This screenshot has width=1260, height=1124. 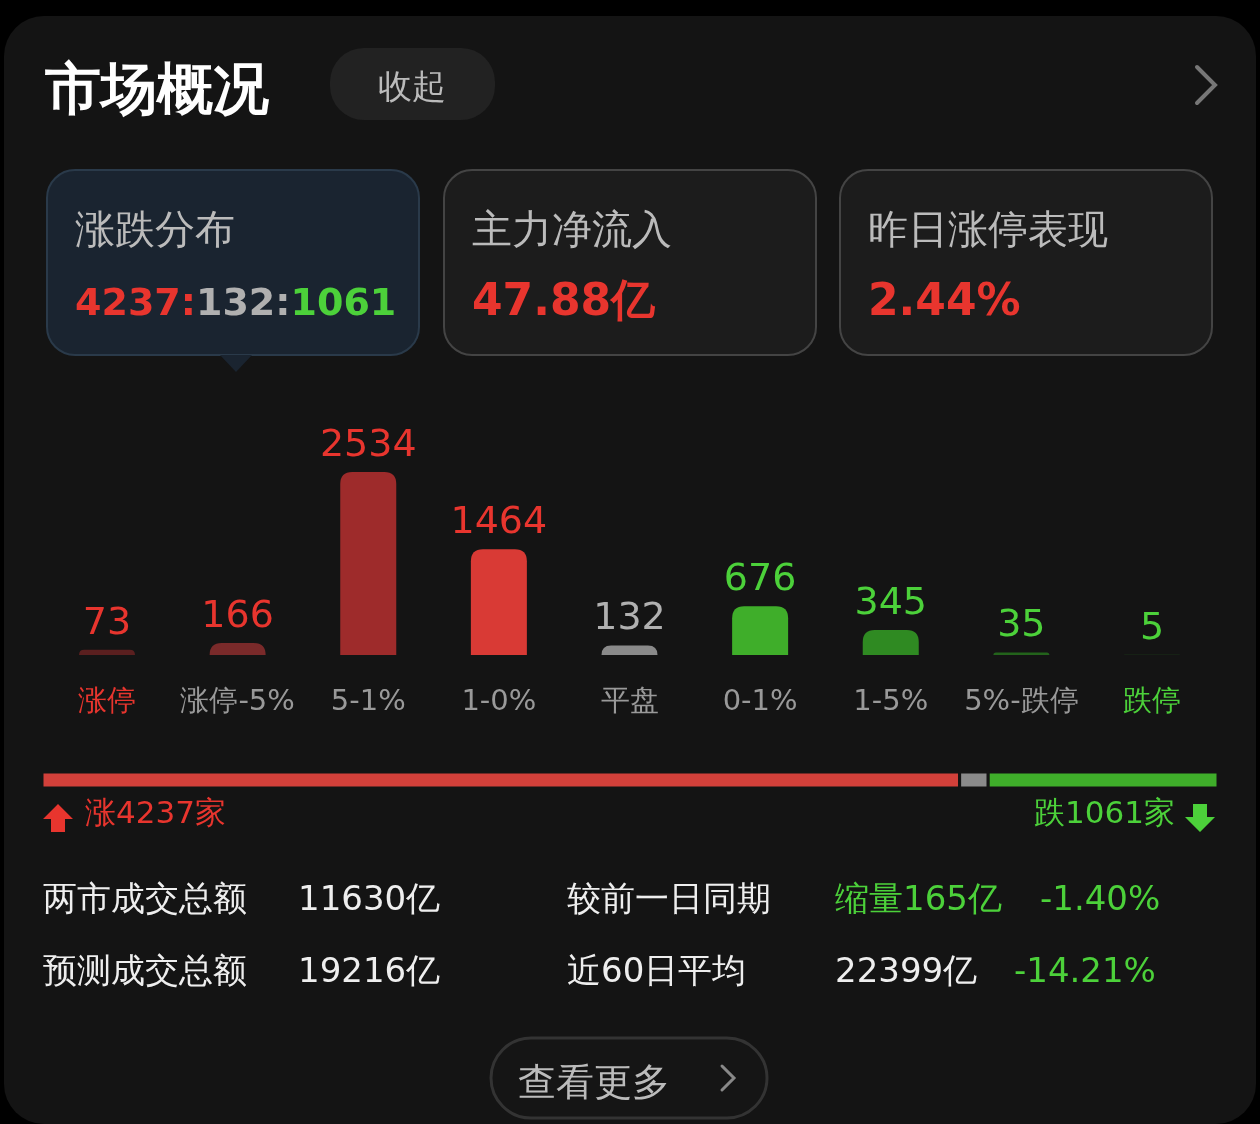 I want to click on data-label: 5, so click(x=1152, y=625).